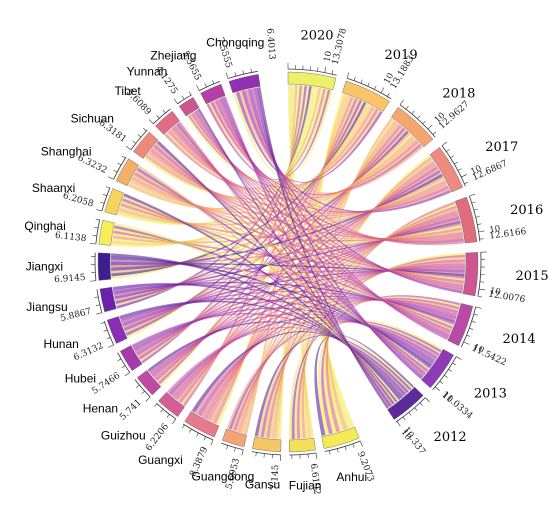 The height and width of the screenshot is (509, 550). Describe the element at coordinates (127, 91) in the screenshot. I see `province-label: Tibet` at that location.